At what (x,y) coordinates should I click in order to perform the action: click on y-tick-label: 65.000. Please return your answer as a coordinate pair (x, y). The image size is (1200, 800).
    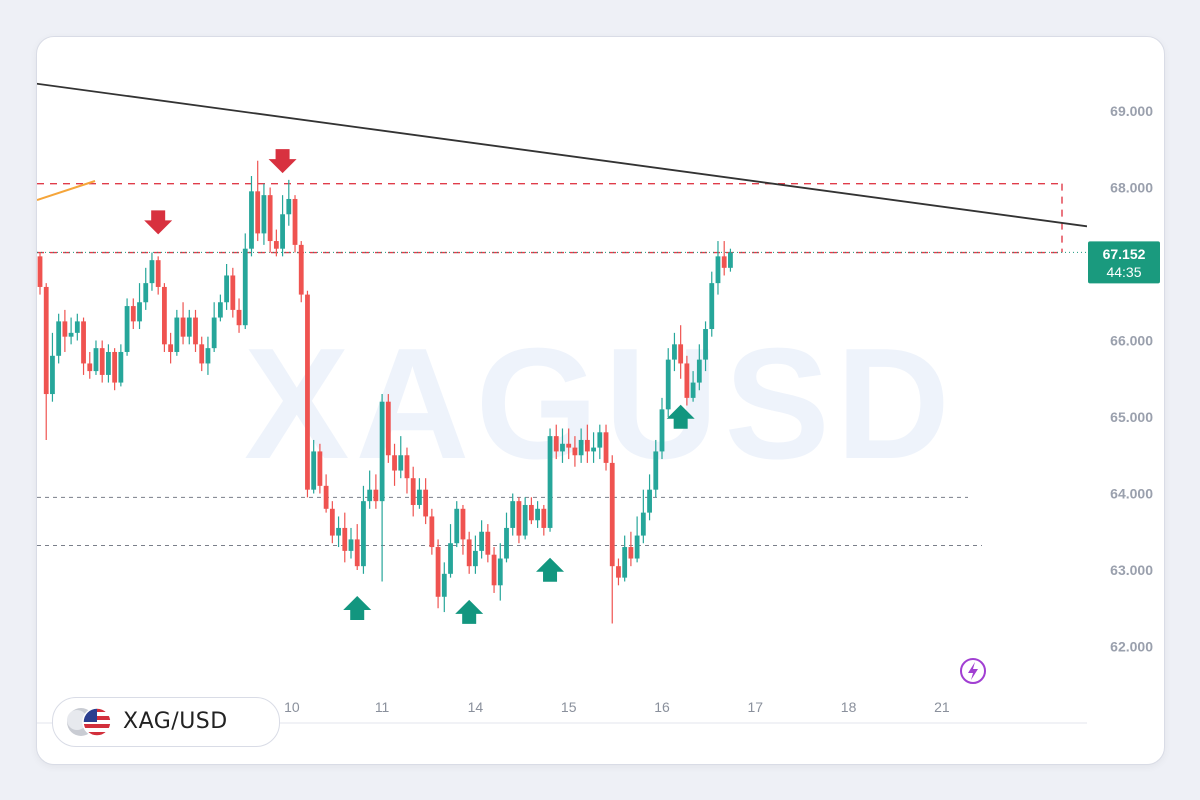
    Looking at the image, I should click on (1131, 417).